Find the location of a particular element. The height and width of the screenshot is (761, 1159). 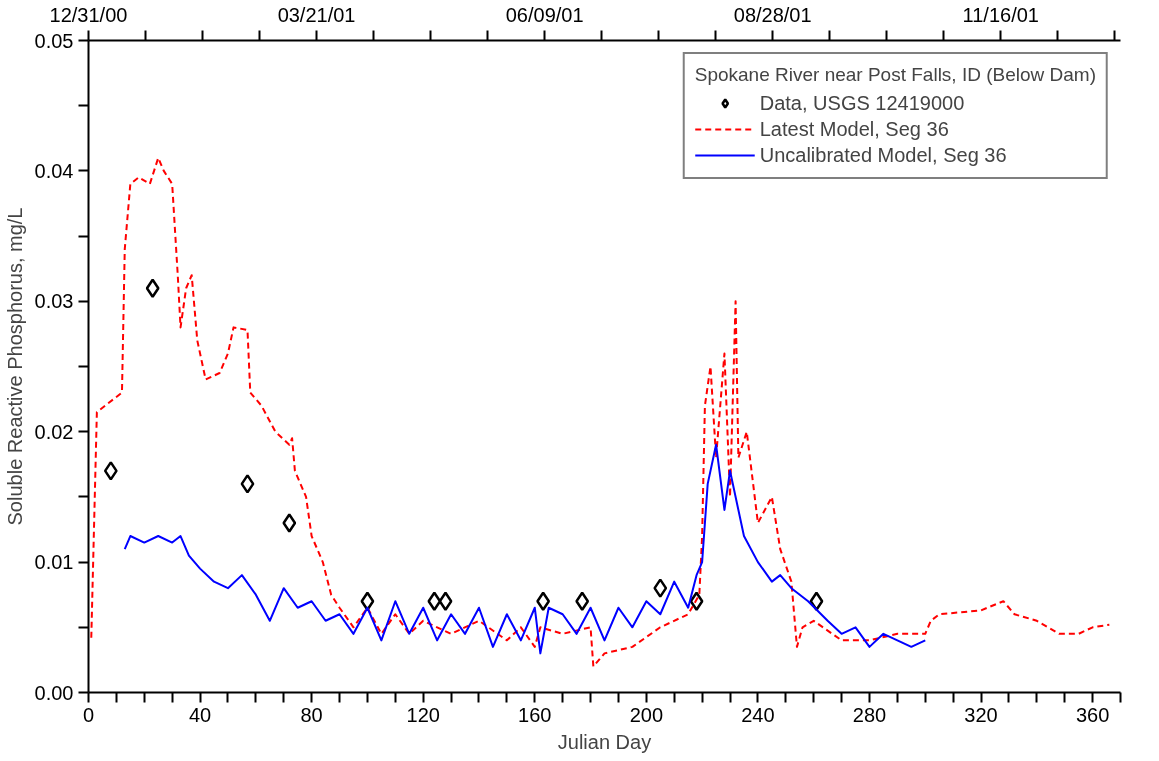

y-axis-title: Soluble Reactive Phosphorus, mg/L is located at coordinates (14, 366).